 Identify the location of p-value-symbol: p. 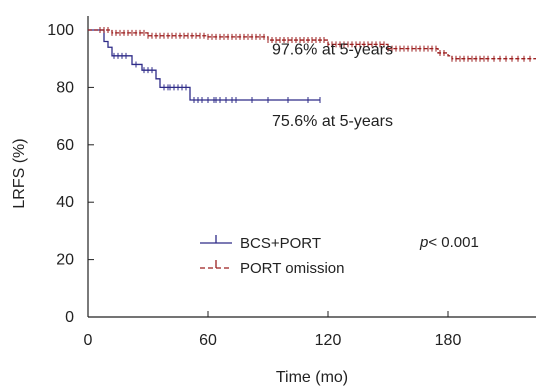
(423, 242).